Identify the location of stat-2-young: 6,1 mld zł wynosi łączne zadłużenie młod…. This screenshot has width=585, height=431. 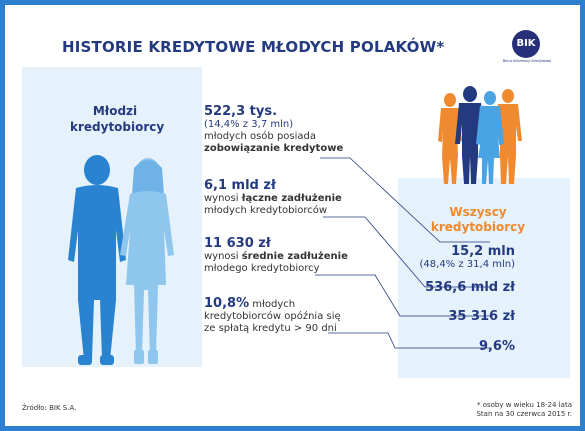
(273, 197).